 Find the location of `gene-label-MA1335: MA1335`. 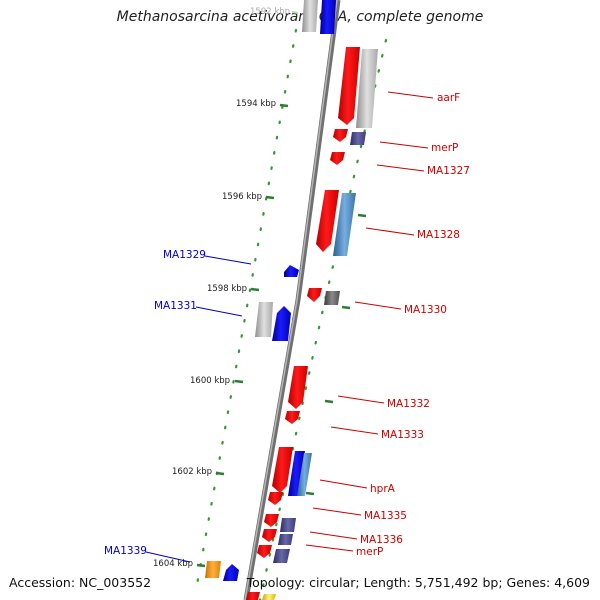

gene-label-MA1335: MA1335 is located at coordinates (385, 516).